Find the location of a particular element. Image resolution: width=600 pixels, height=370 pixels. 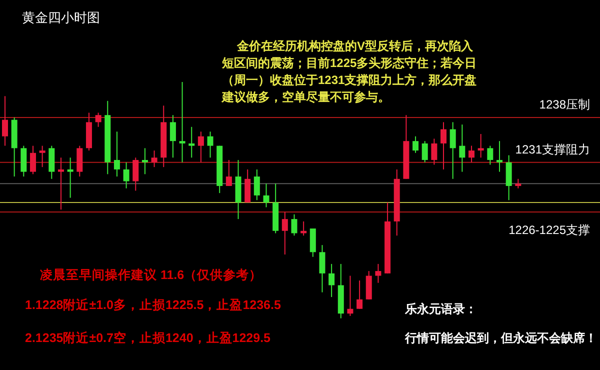

annotation: 凌晨至早间操作建议 11.6（仅供参考） is located at coordinates (151, 274).